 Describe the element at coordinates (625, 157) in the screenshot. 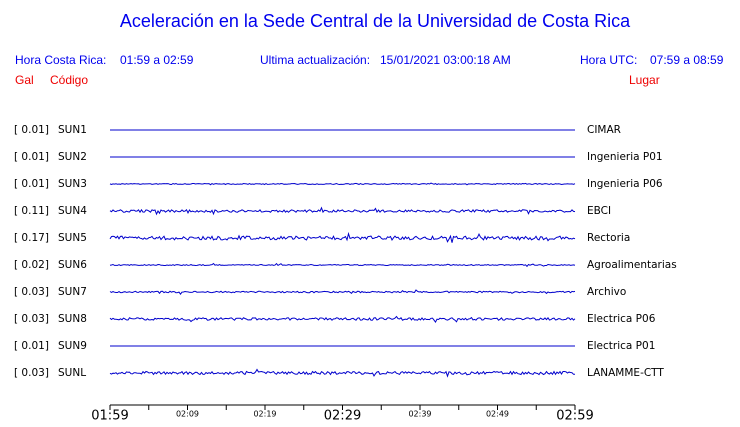

I see `station-place: Ingenieria P01` at that location.